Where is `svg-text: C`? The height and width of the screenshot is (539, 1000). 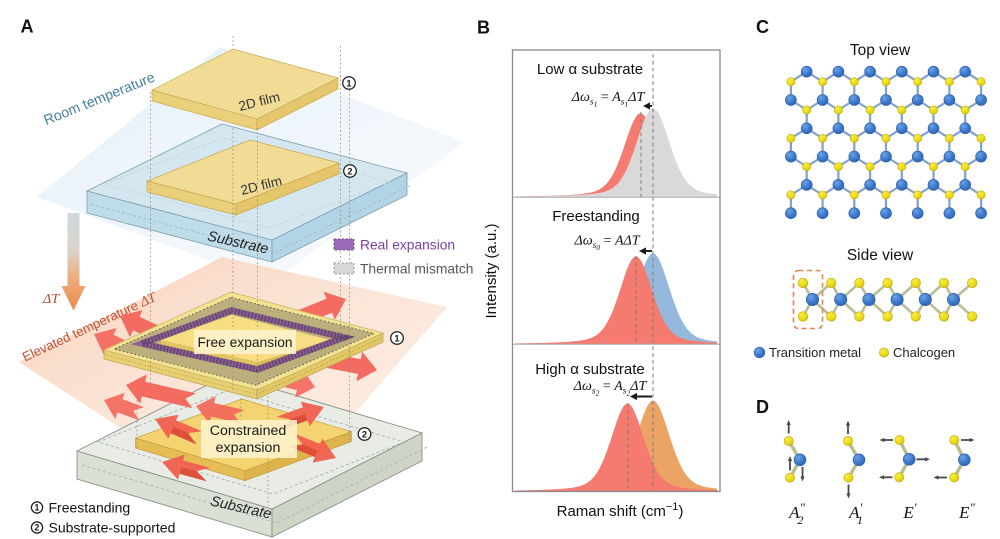 svg-text: C is located at coordinates (762, 27).